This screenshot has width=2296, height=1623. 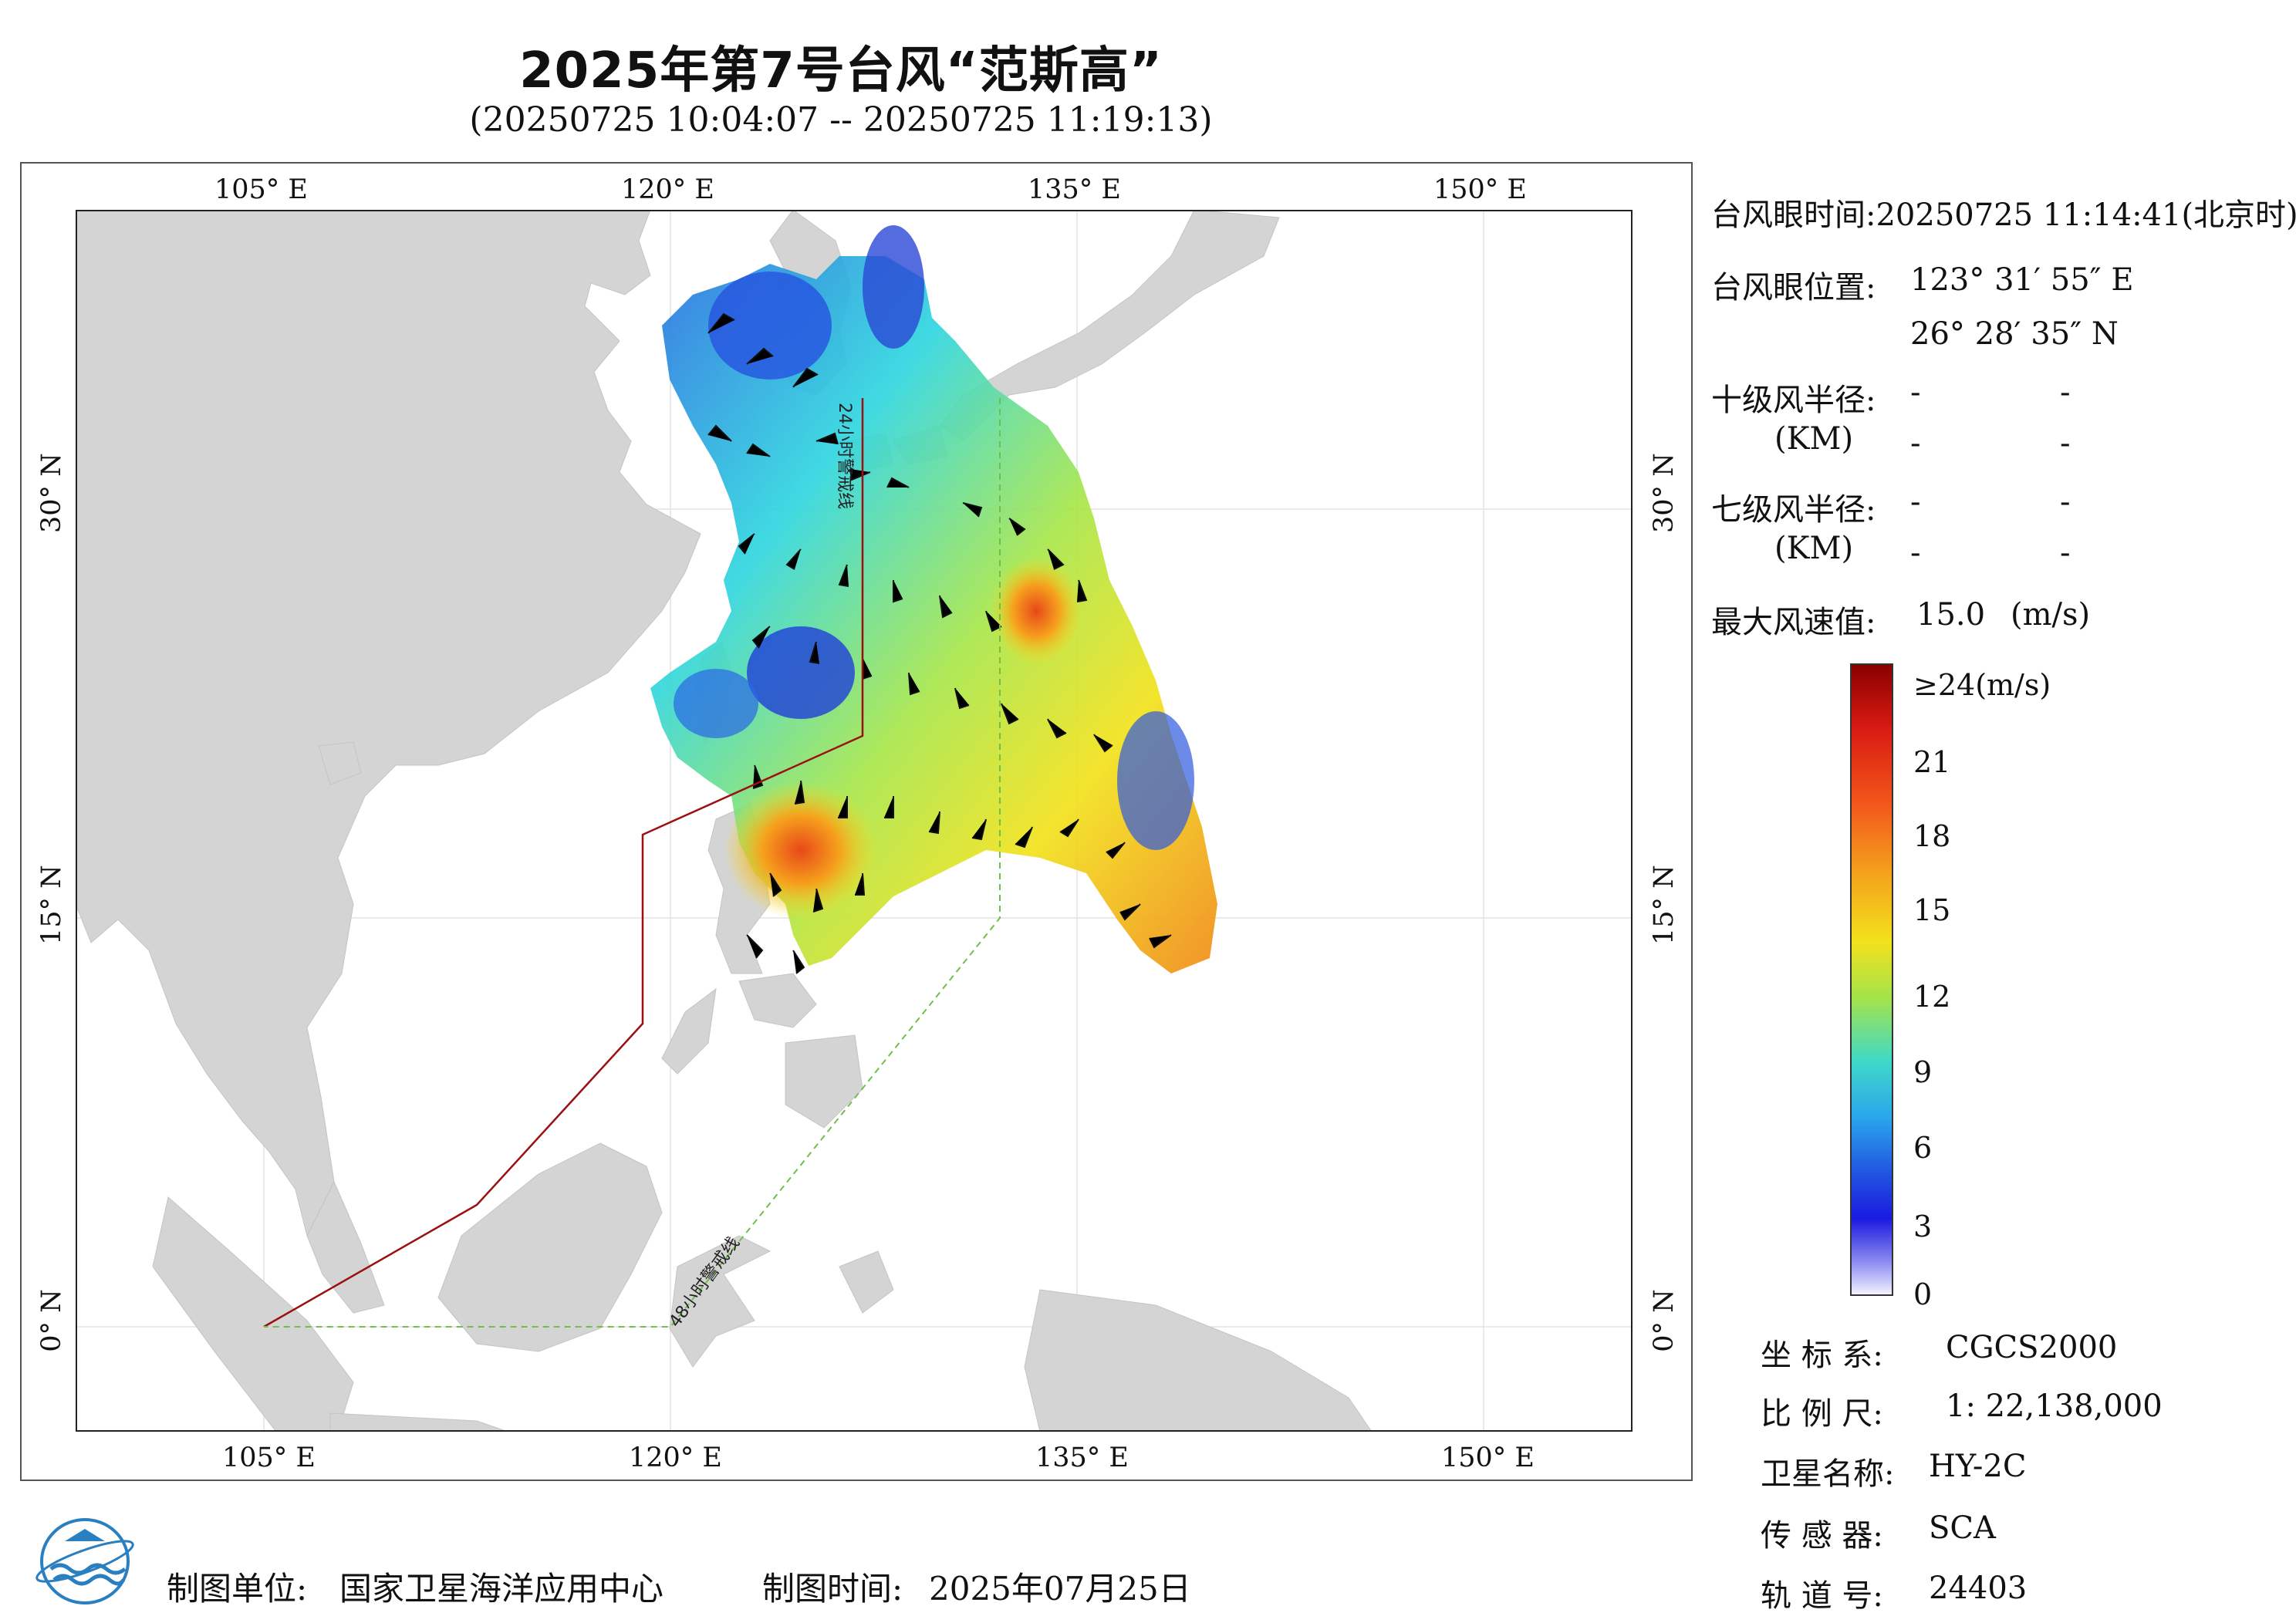 I want to click on colorbar-label: 18, so click(x=1932, y=836).